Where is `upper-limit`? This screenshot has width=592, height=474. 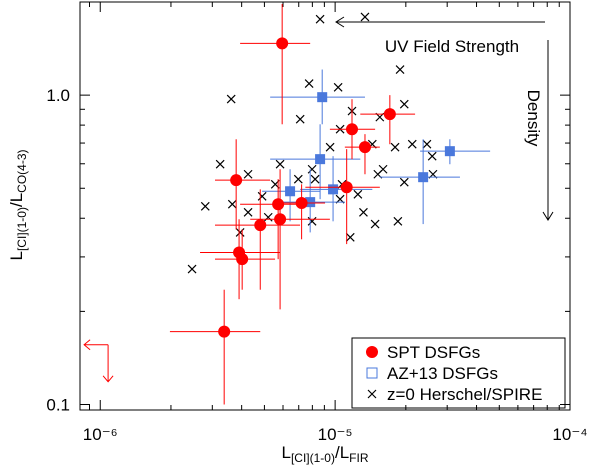
upper-limit is located at coordinates (98, 361).